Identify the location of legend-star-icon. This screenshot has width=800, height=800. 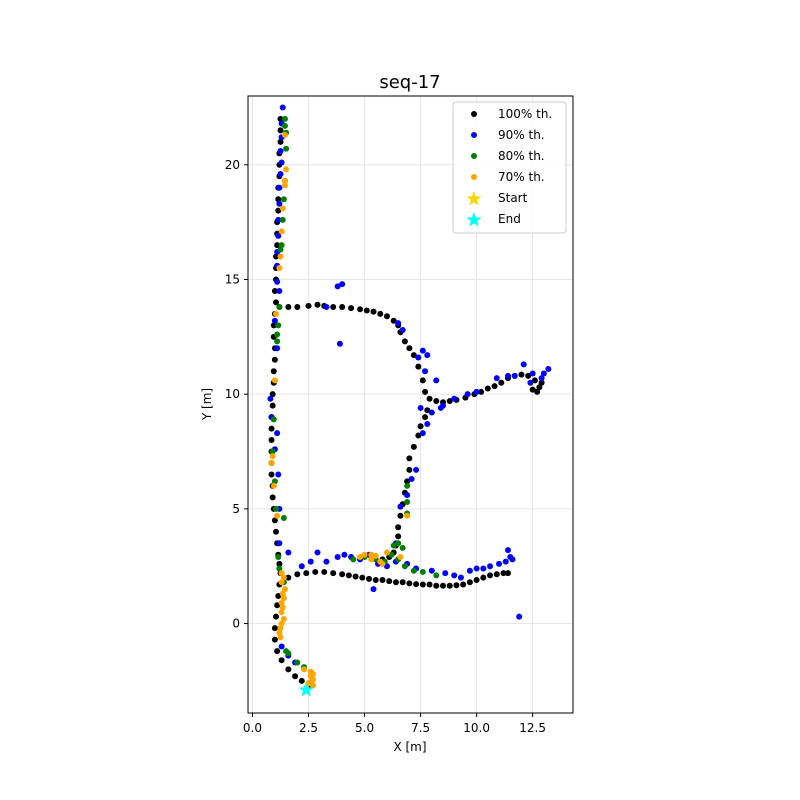
(474, 198).